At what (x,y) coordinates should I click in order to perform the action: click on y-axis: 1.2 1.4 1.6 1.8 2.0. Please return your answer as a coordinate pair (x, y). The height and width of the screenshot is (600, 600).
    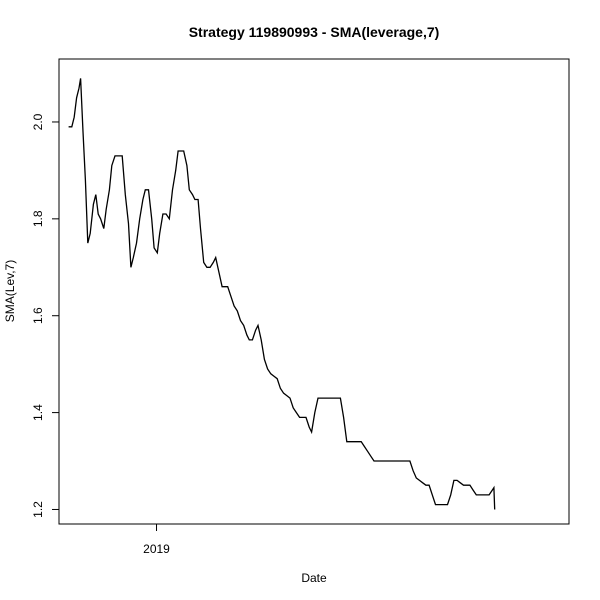
    Looking at the image, I should click on (45, 315).